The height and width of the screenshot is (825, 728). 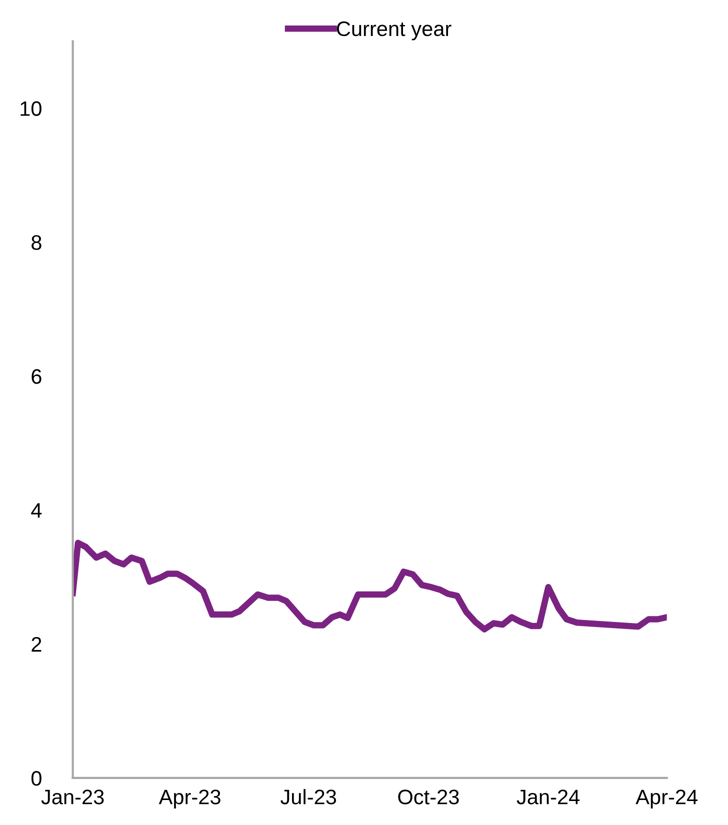 I want to click on x-tick-label: Jul-23, so click(x=308, y=796).